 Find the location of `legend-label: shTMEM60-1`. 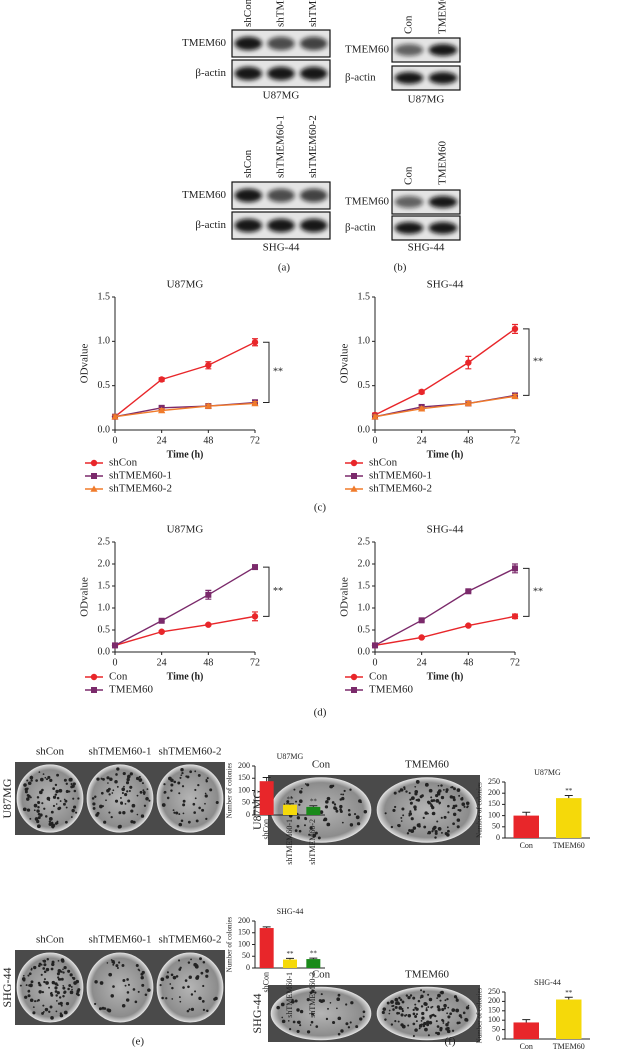

legend-label: shTMEM60-1 is located at coordinates (140, 476).